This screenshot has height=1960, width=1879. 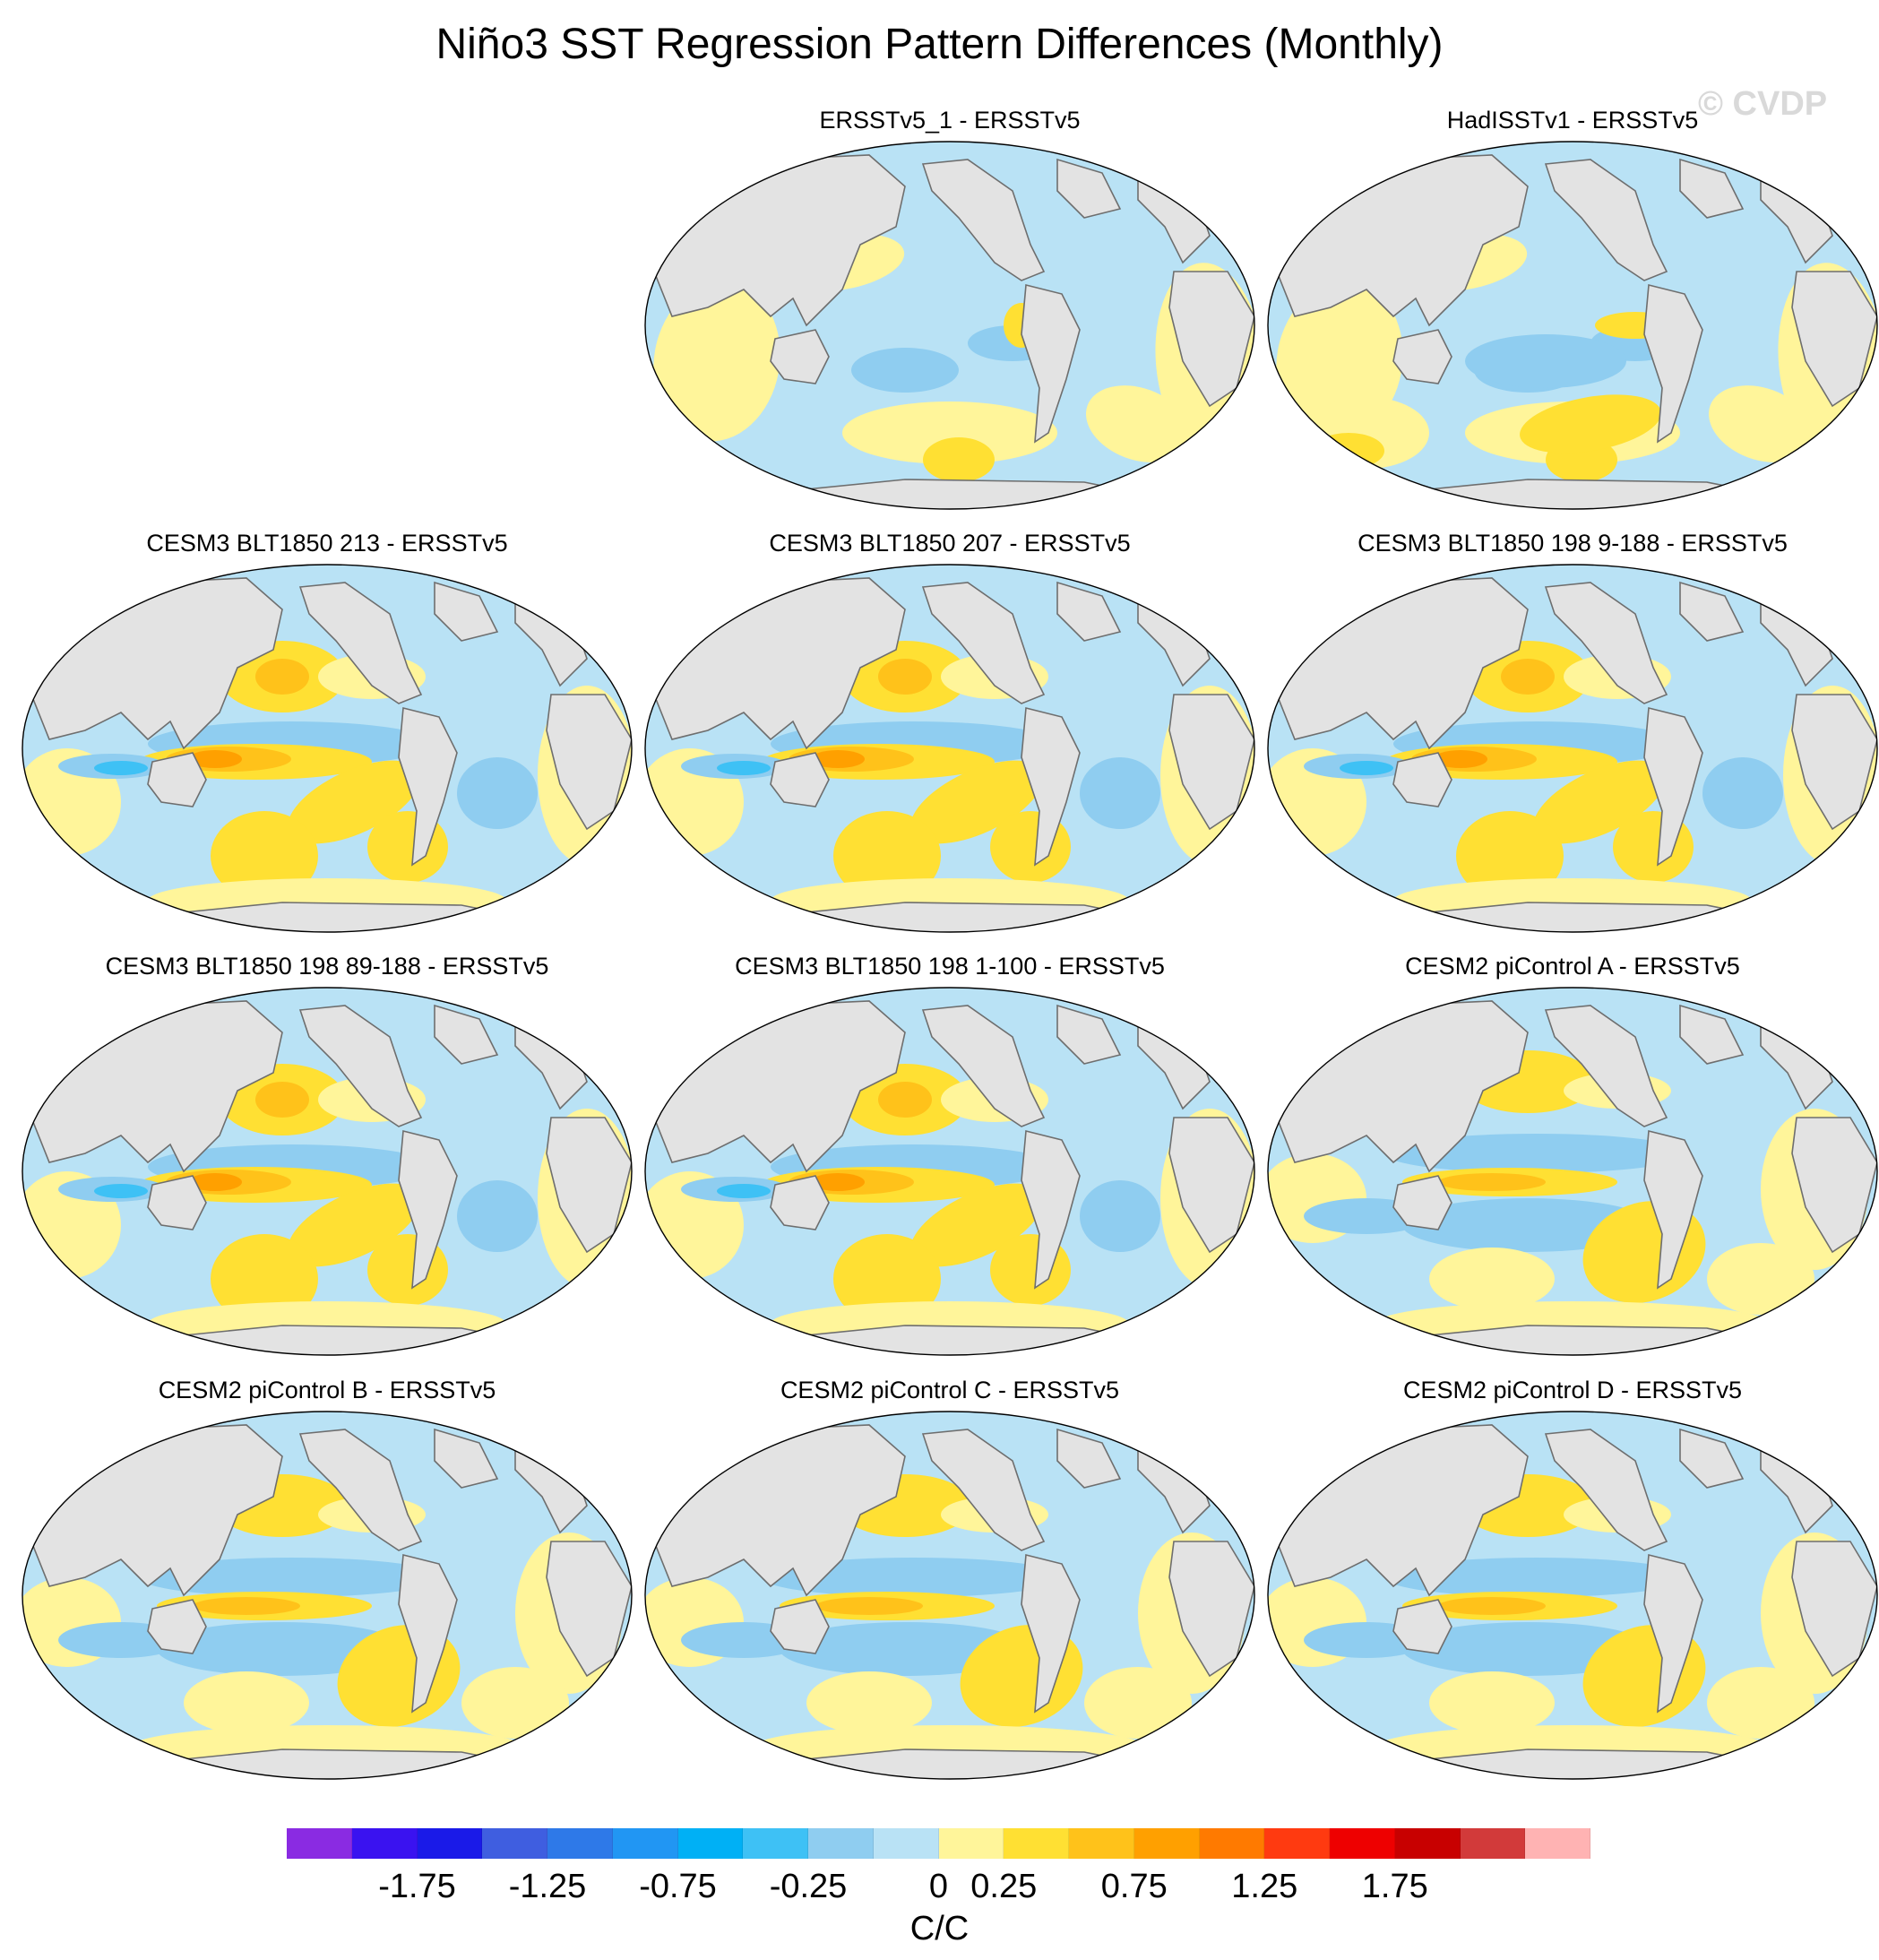 I want to click on map-panel: CESM3 BLT1850 198 1-100 - ERSSTv5, so click(x=949, y=1162).